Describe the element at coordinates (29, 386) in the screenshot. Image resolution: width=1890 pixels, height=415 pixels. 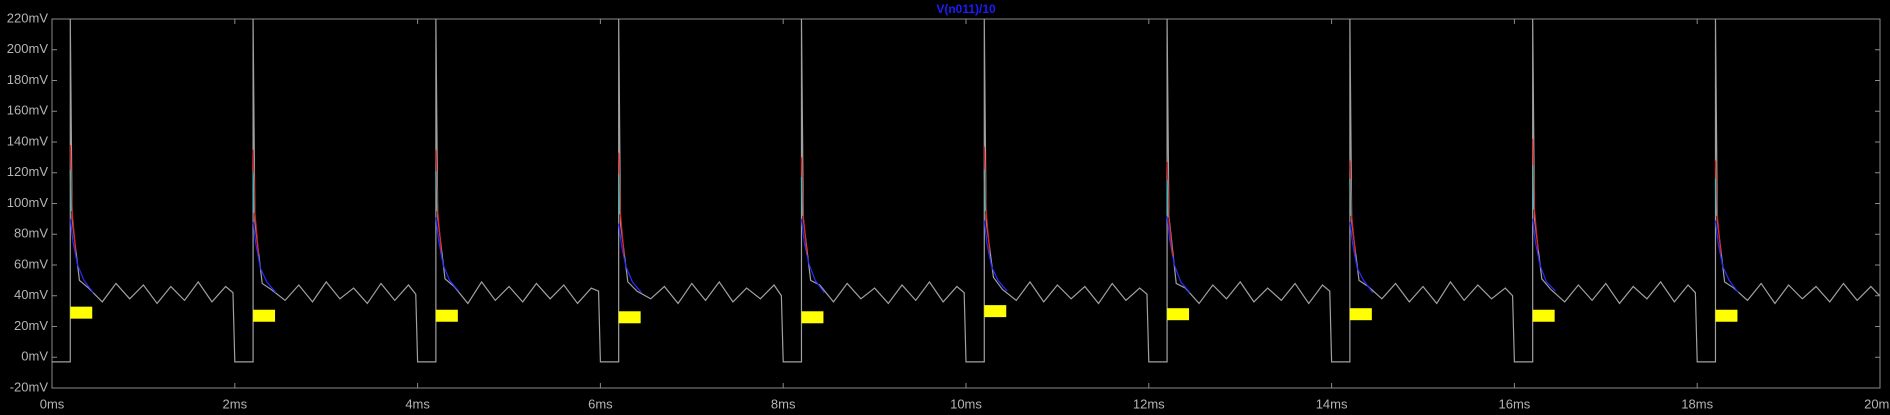
I see `y-tick-label: -20mV` at that location.